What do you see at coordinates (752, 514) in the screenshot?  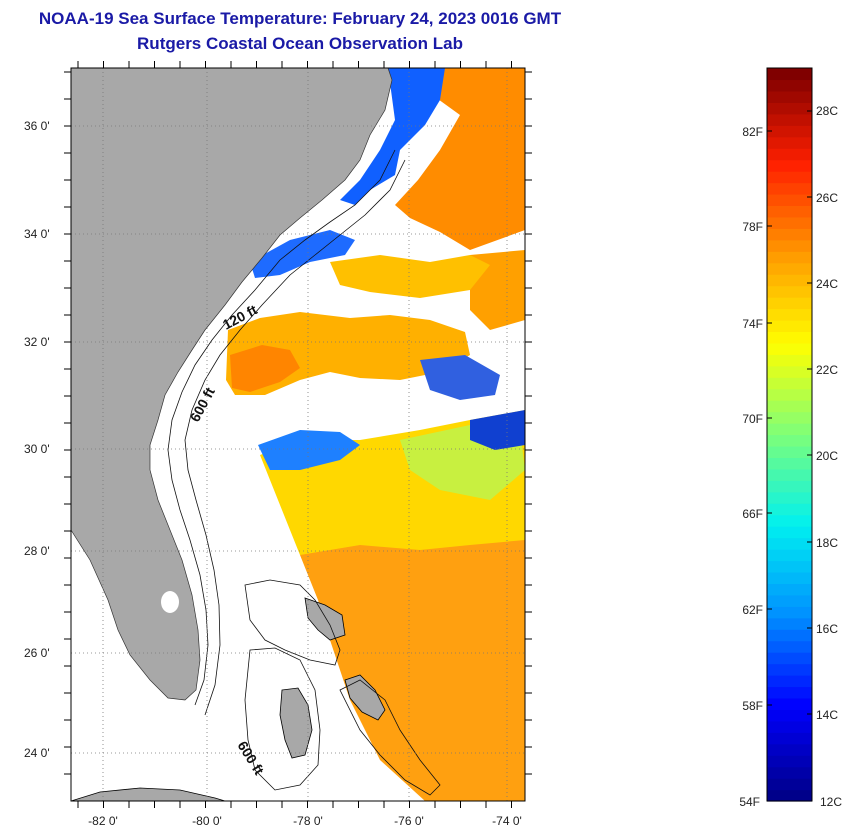 I see `colorbar-f-label: 66F` at bounding box center [752, 514].